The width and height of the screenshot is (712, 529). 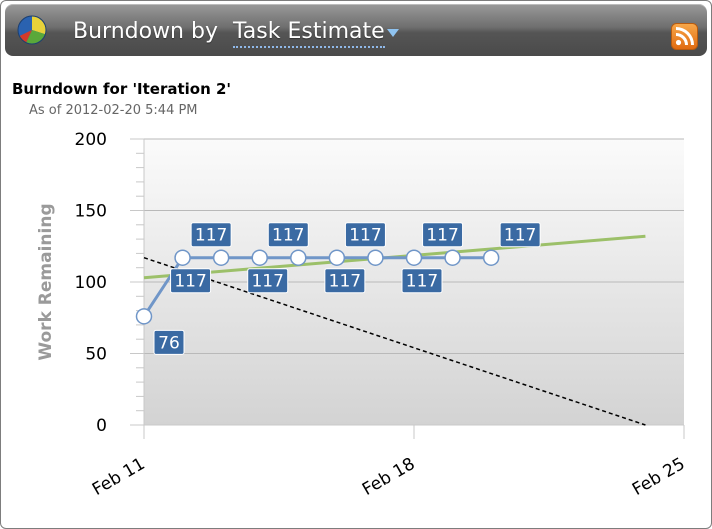 What do you see at coordinates (96, 355) in the screenshot?
I see `y-tick-label: 50` at bounding box center [96, 355].